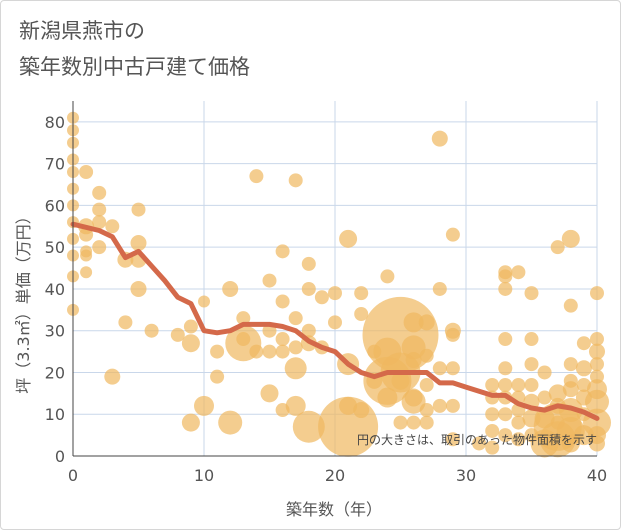  What do you see at coordinates (82, 31) in the screenshot?
I see `chart-title-line-1: 新潟県燕市の` at bounding box center [82, 31].